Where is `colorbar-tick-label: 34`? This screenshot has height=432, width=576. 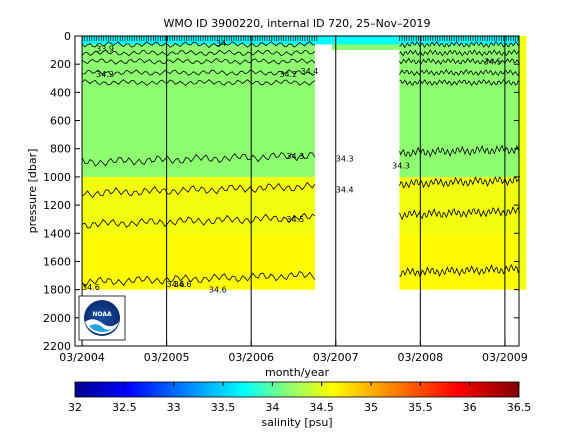
colorbar-tick-label: 34 is located at coordinates (272, 407).